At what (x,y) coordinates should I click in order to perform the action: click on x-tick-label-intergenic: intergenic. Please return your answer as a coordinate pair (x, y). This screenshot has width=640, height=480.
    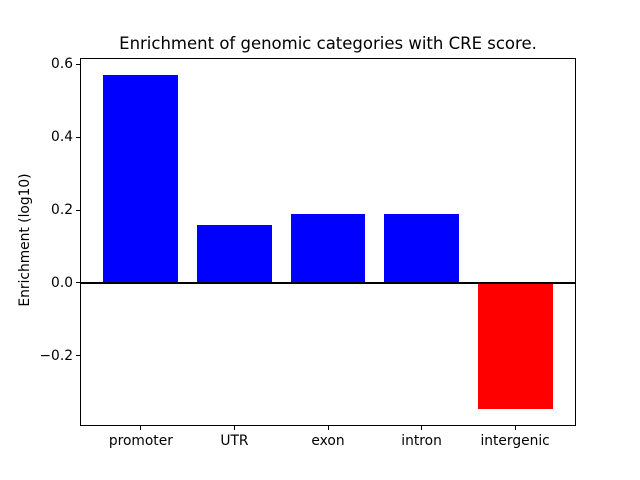
    Looking at the image, I should click on (515, 441).